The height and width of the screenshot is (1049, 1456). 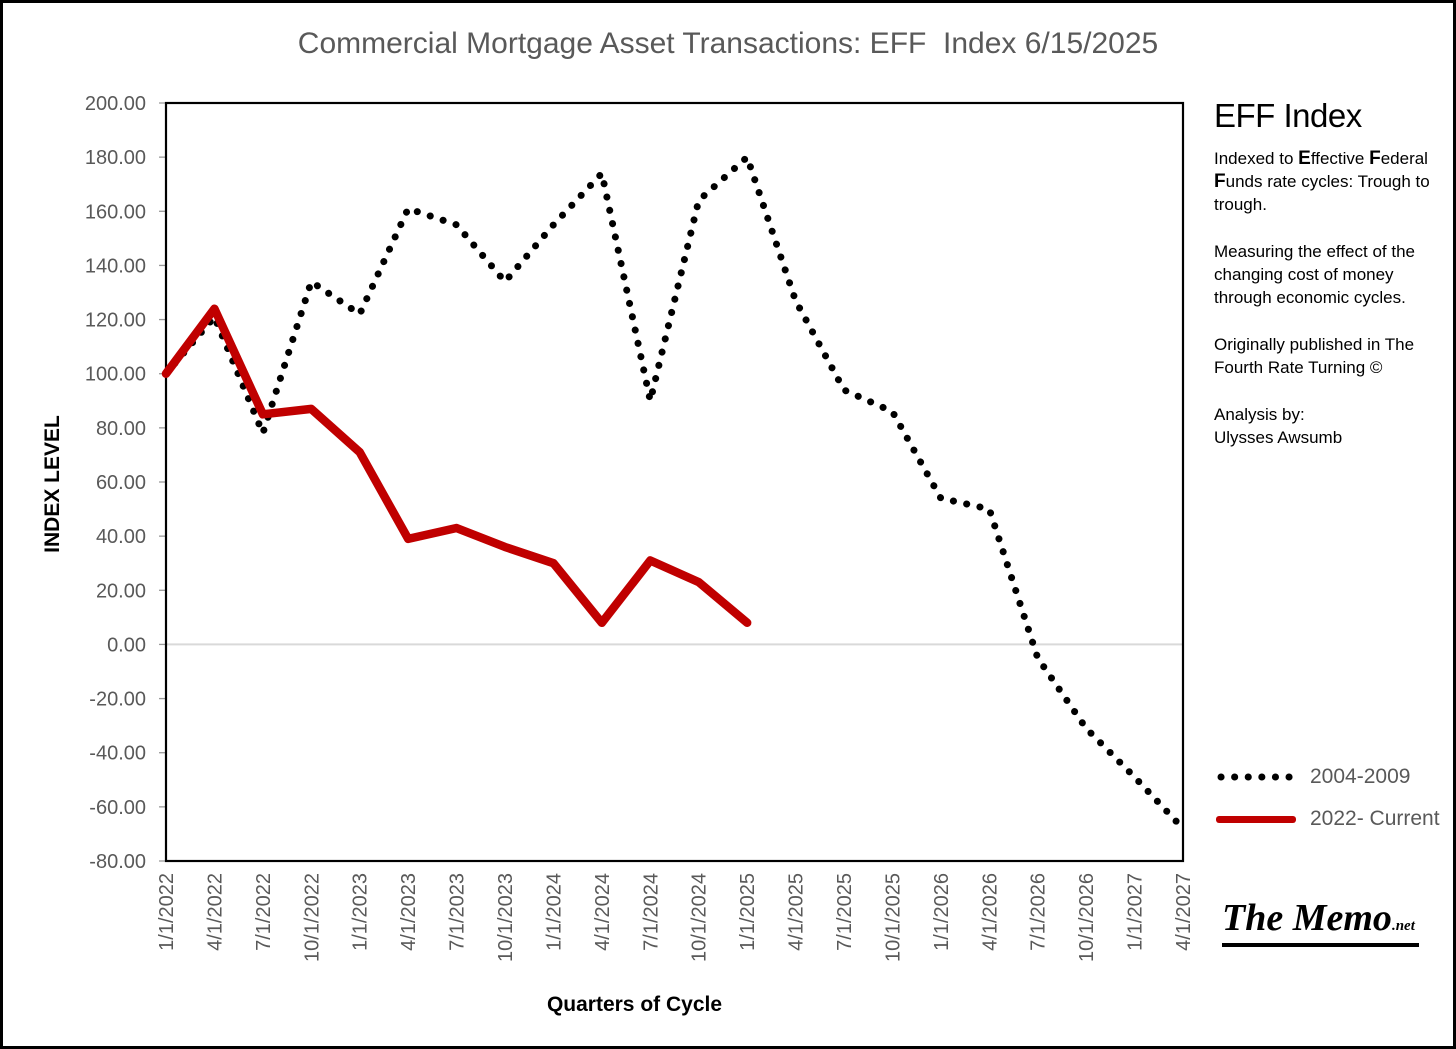 What do you see at coordinates (121, 537) in the screenshot?
I see `y-tick-label: 40.00` at bounding box center [121, 537].